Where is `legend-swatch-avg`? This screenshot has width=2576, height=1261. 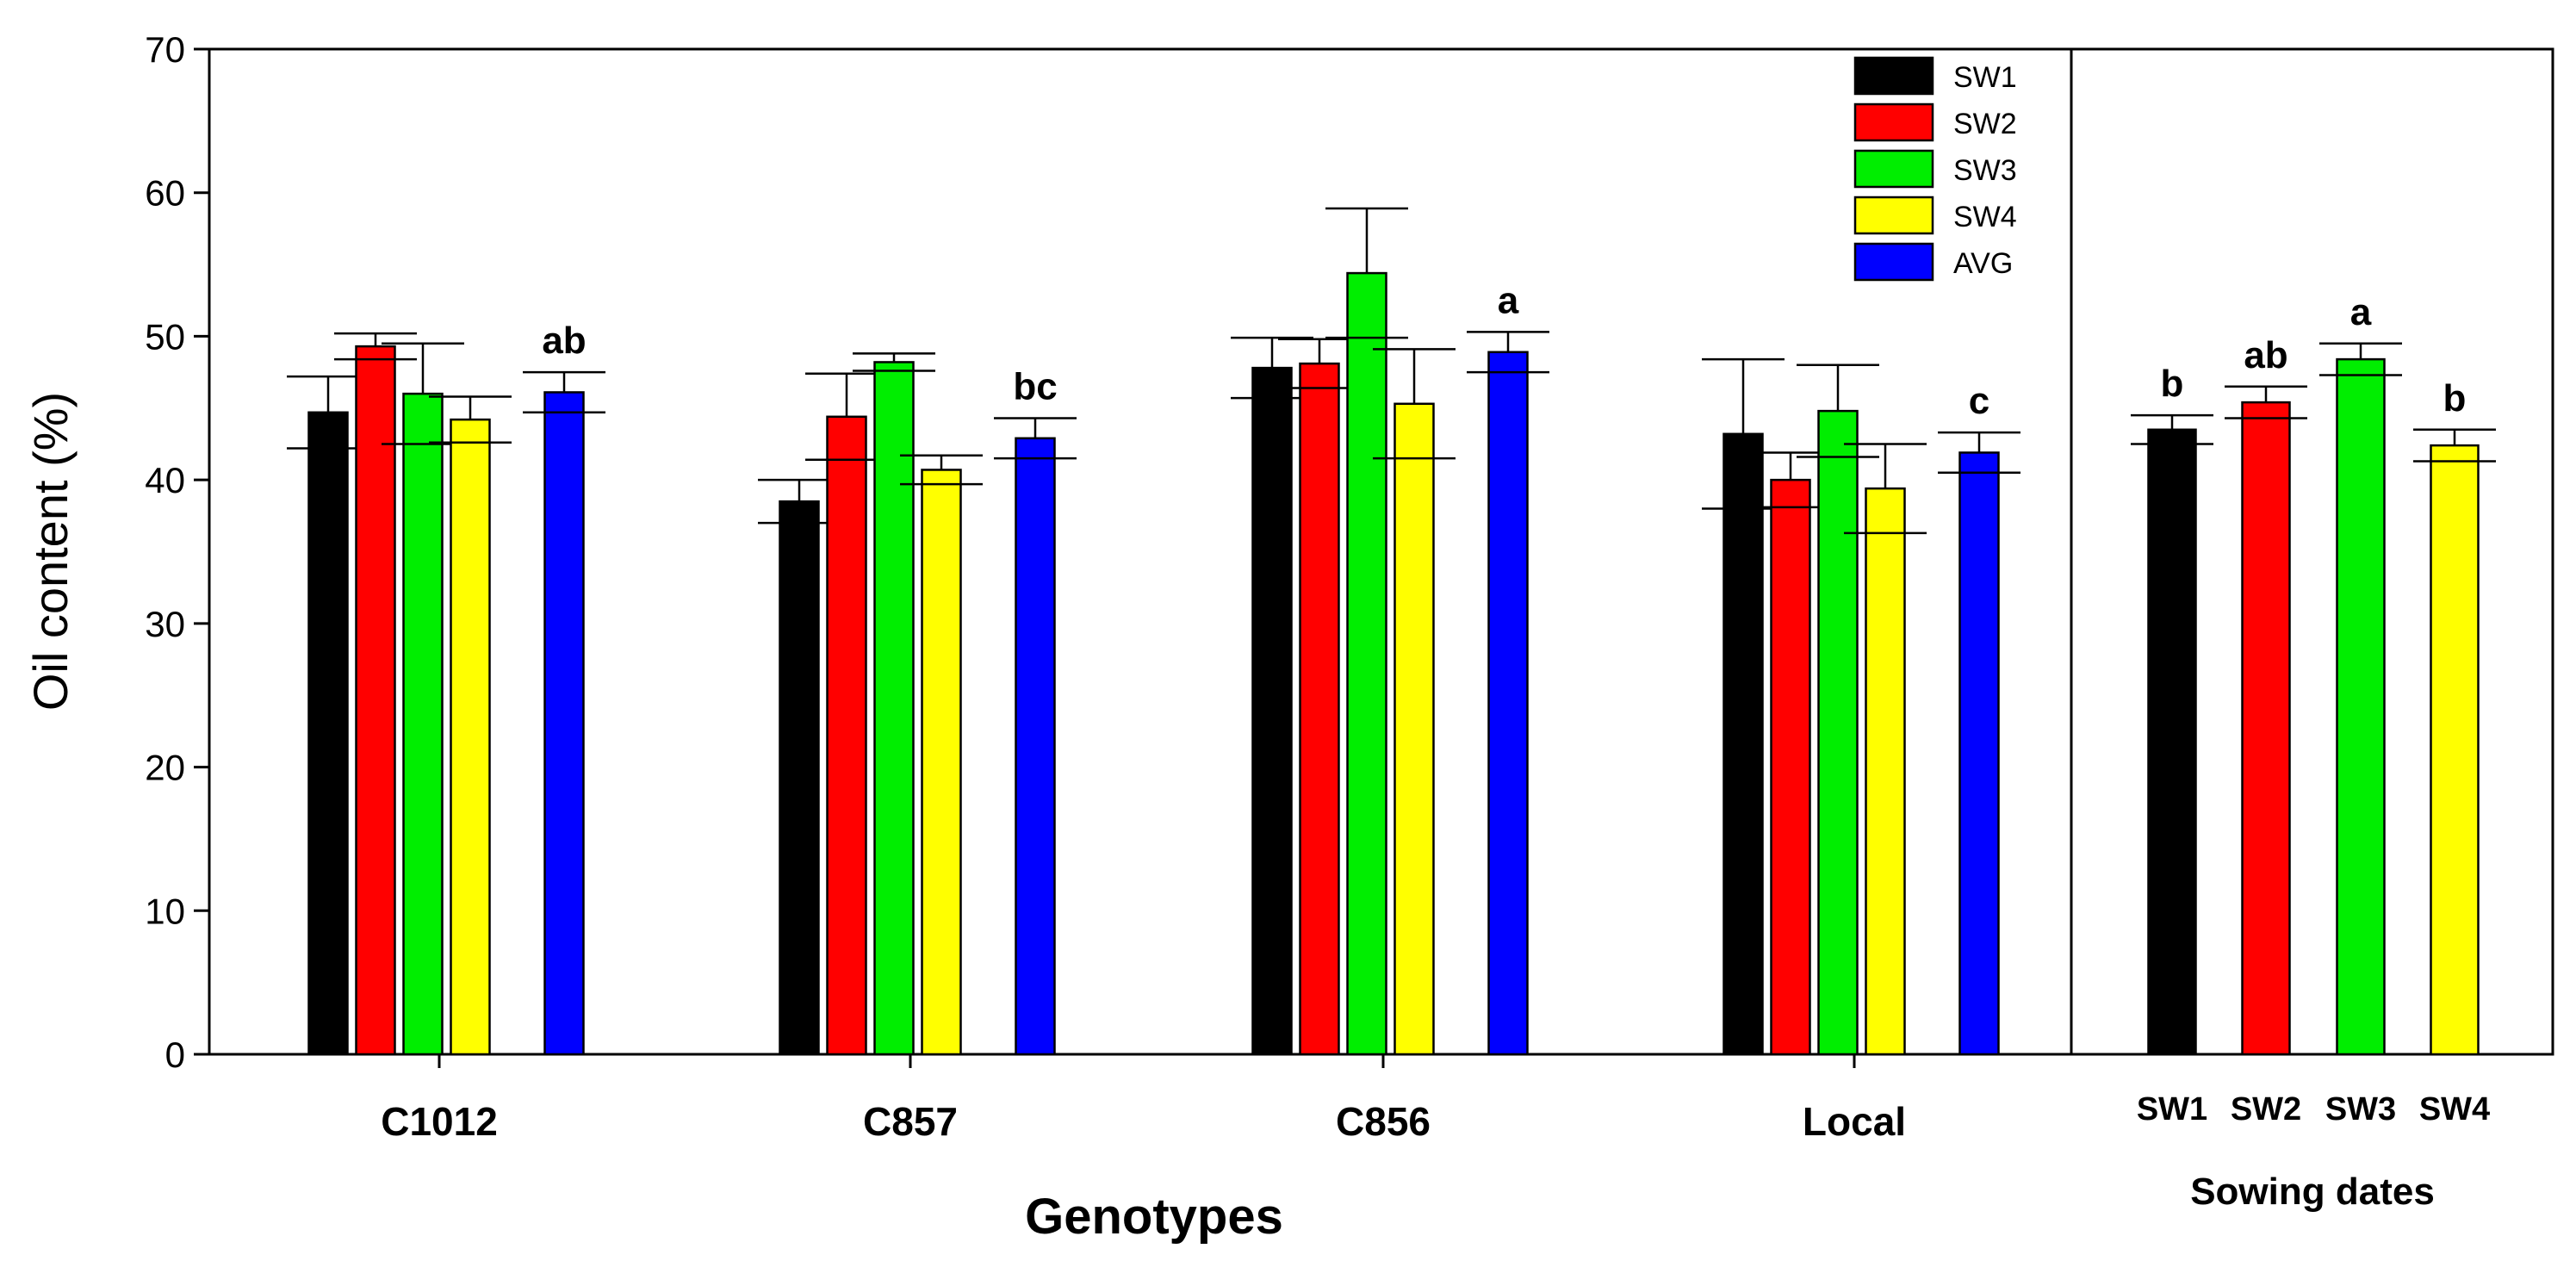 legend-swatch-avg is located at coordinates (1893, 262).